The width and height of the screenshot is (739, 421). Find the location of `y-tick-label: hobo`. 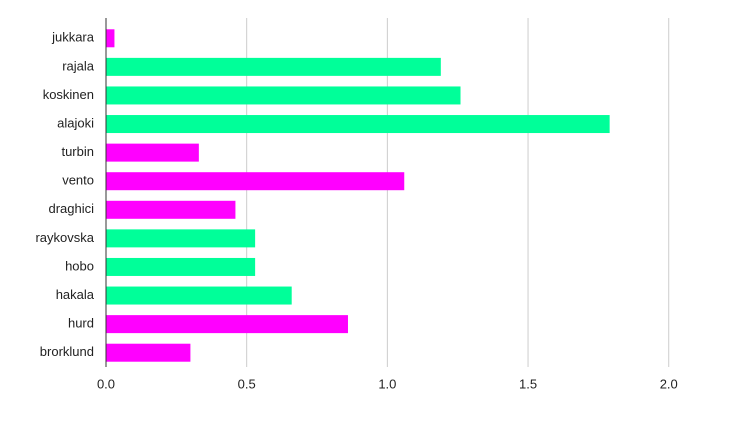

y-tick-label: hobo is located at coordinates (79, 265).